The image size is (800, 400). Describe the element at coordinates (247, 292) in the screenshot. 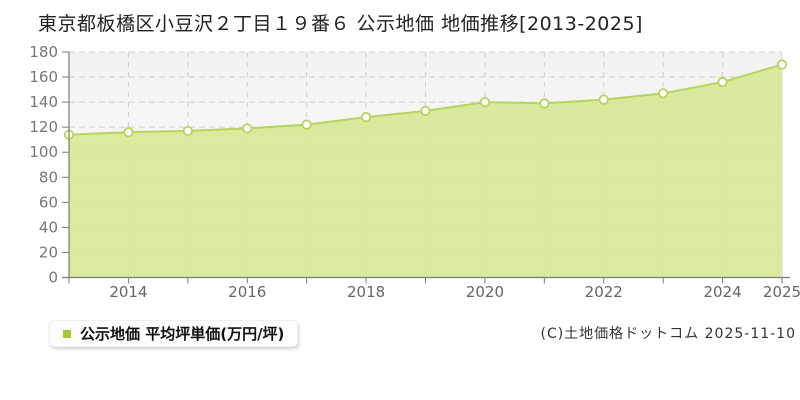

I see `x-tick-label: 2016` at that location.